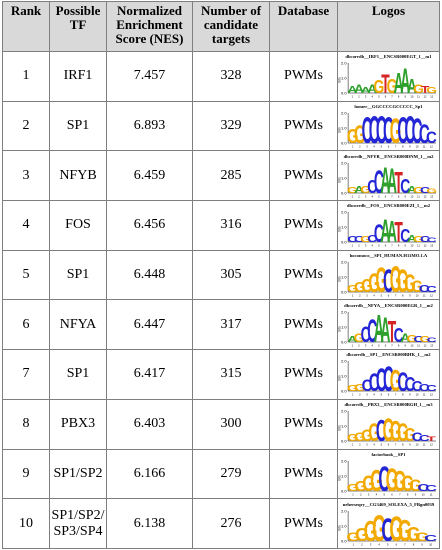  What do you see at coordinates (78, 474) in the screenshot?
I see `tf-cell: SP1/SP2` at bounding box center [78, 474].